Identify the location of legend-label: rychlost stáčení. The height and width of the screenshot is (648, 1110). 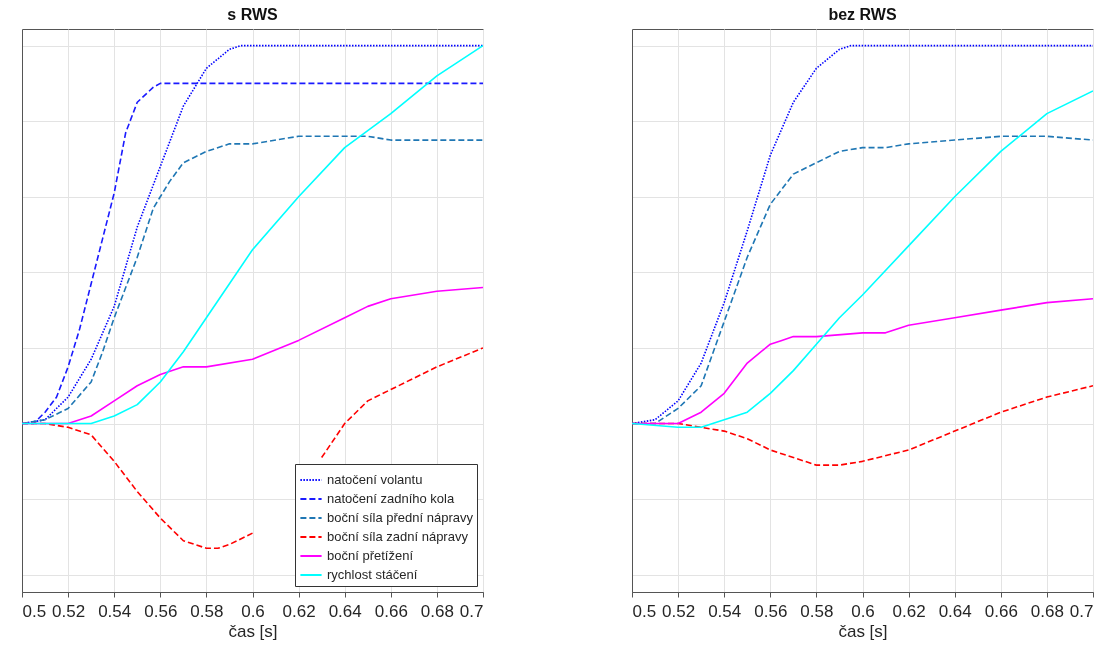
(372, 574).